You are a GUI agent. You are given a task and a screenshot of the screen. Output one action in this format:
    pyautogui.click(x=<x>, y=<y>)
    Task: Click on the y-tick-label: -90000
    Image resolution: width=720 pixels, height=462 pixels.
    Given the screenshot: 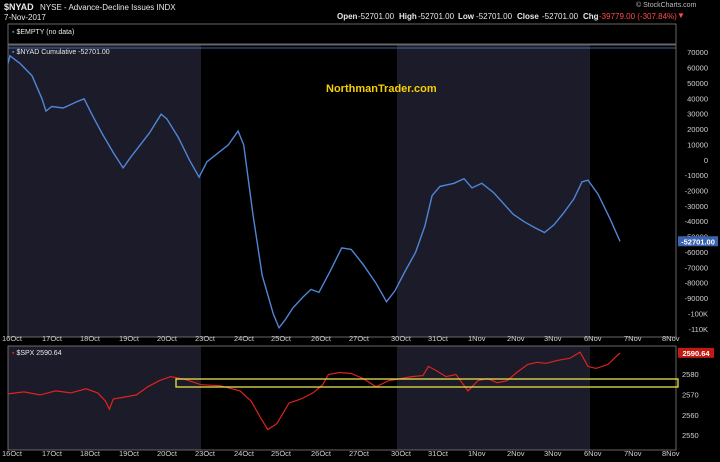 What is the action you would take?
    pyautogui.click(x=696, y=298)
    